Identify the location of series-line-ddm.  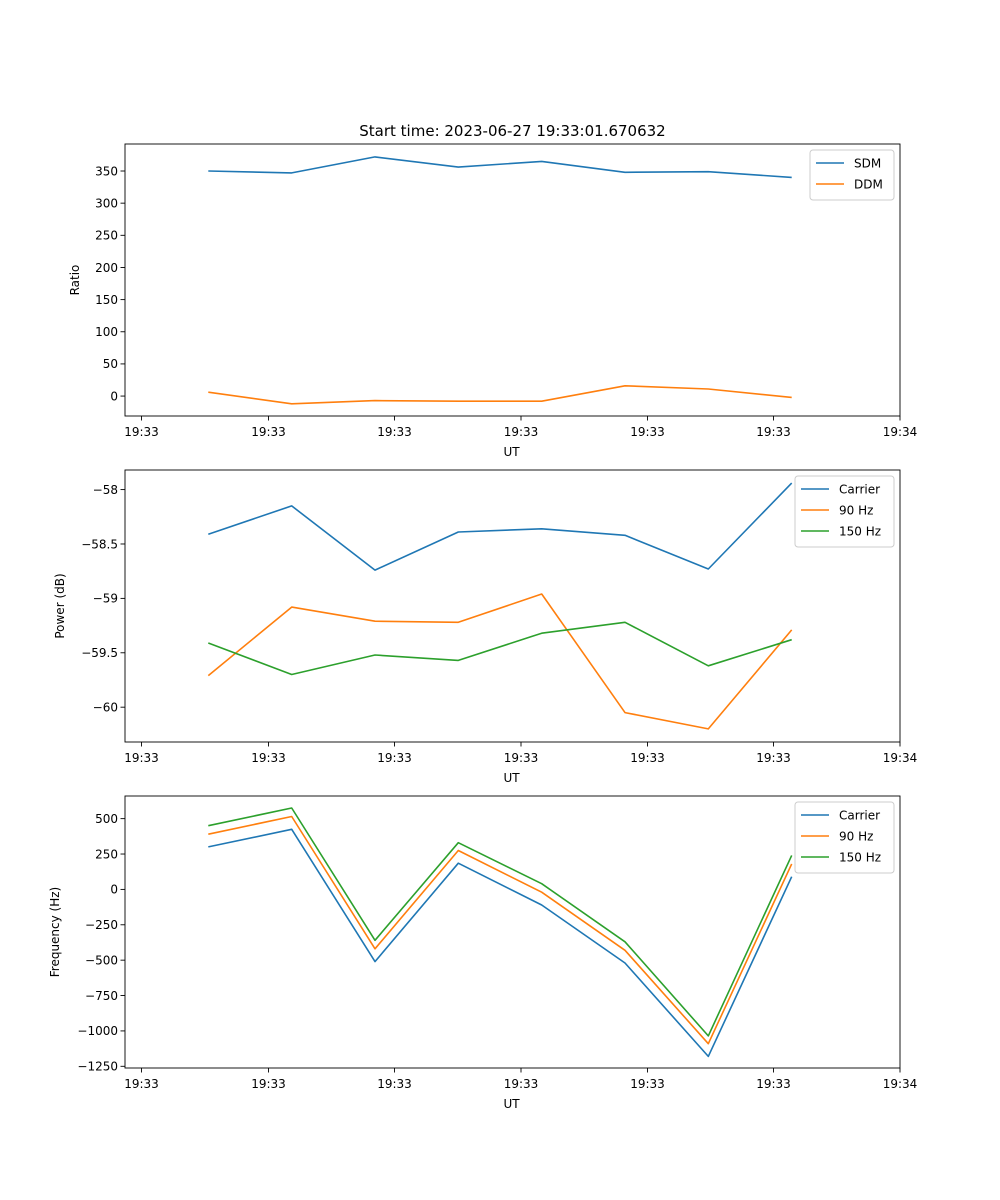
(500, 394).